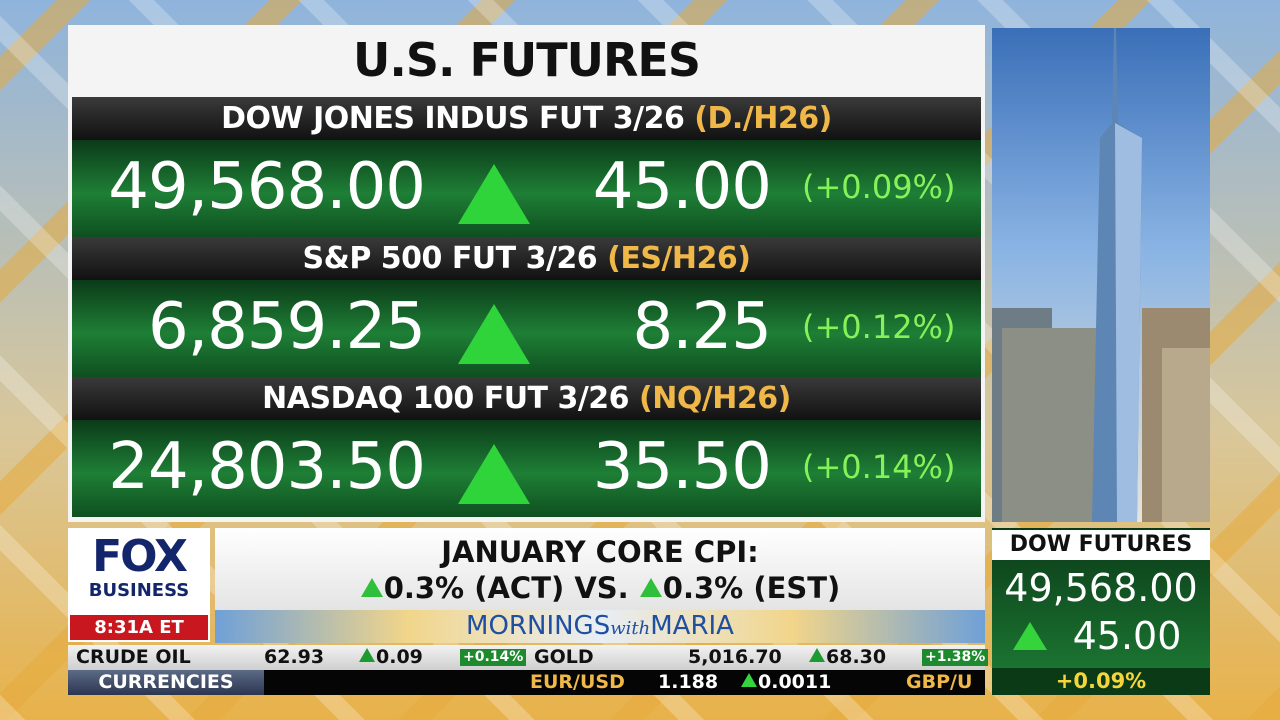  Describe the element at coordinates (450, 258) in the screenshot. I see `row-name: S&P 500 FUT 3/26` at that location.